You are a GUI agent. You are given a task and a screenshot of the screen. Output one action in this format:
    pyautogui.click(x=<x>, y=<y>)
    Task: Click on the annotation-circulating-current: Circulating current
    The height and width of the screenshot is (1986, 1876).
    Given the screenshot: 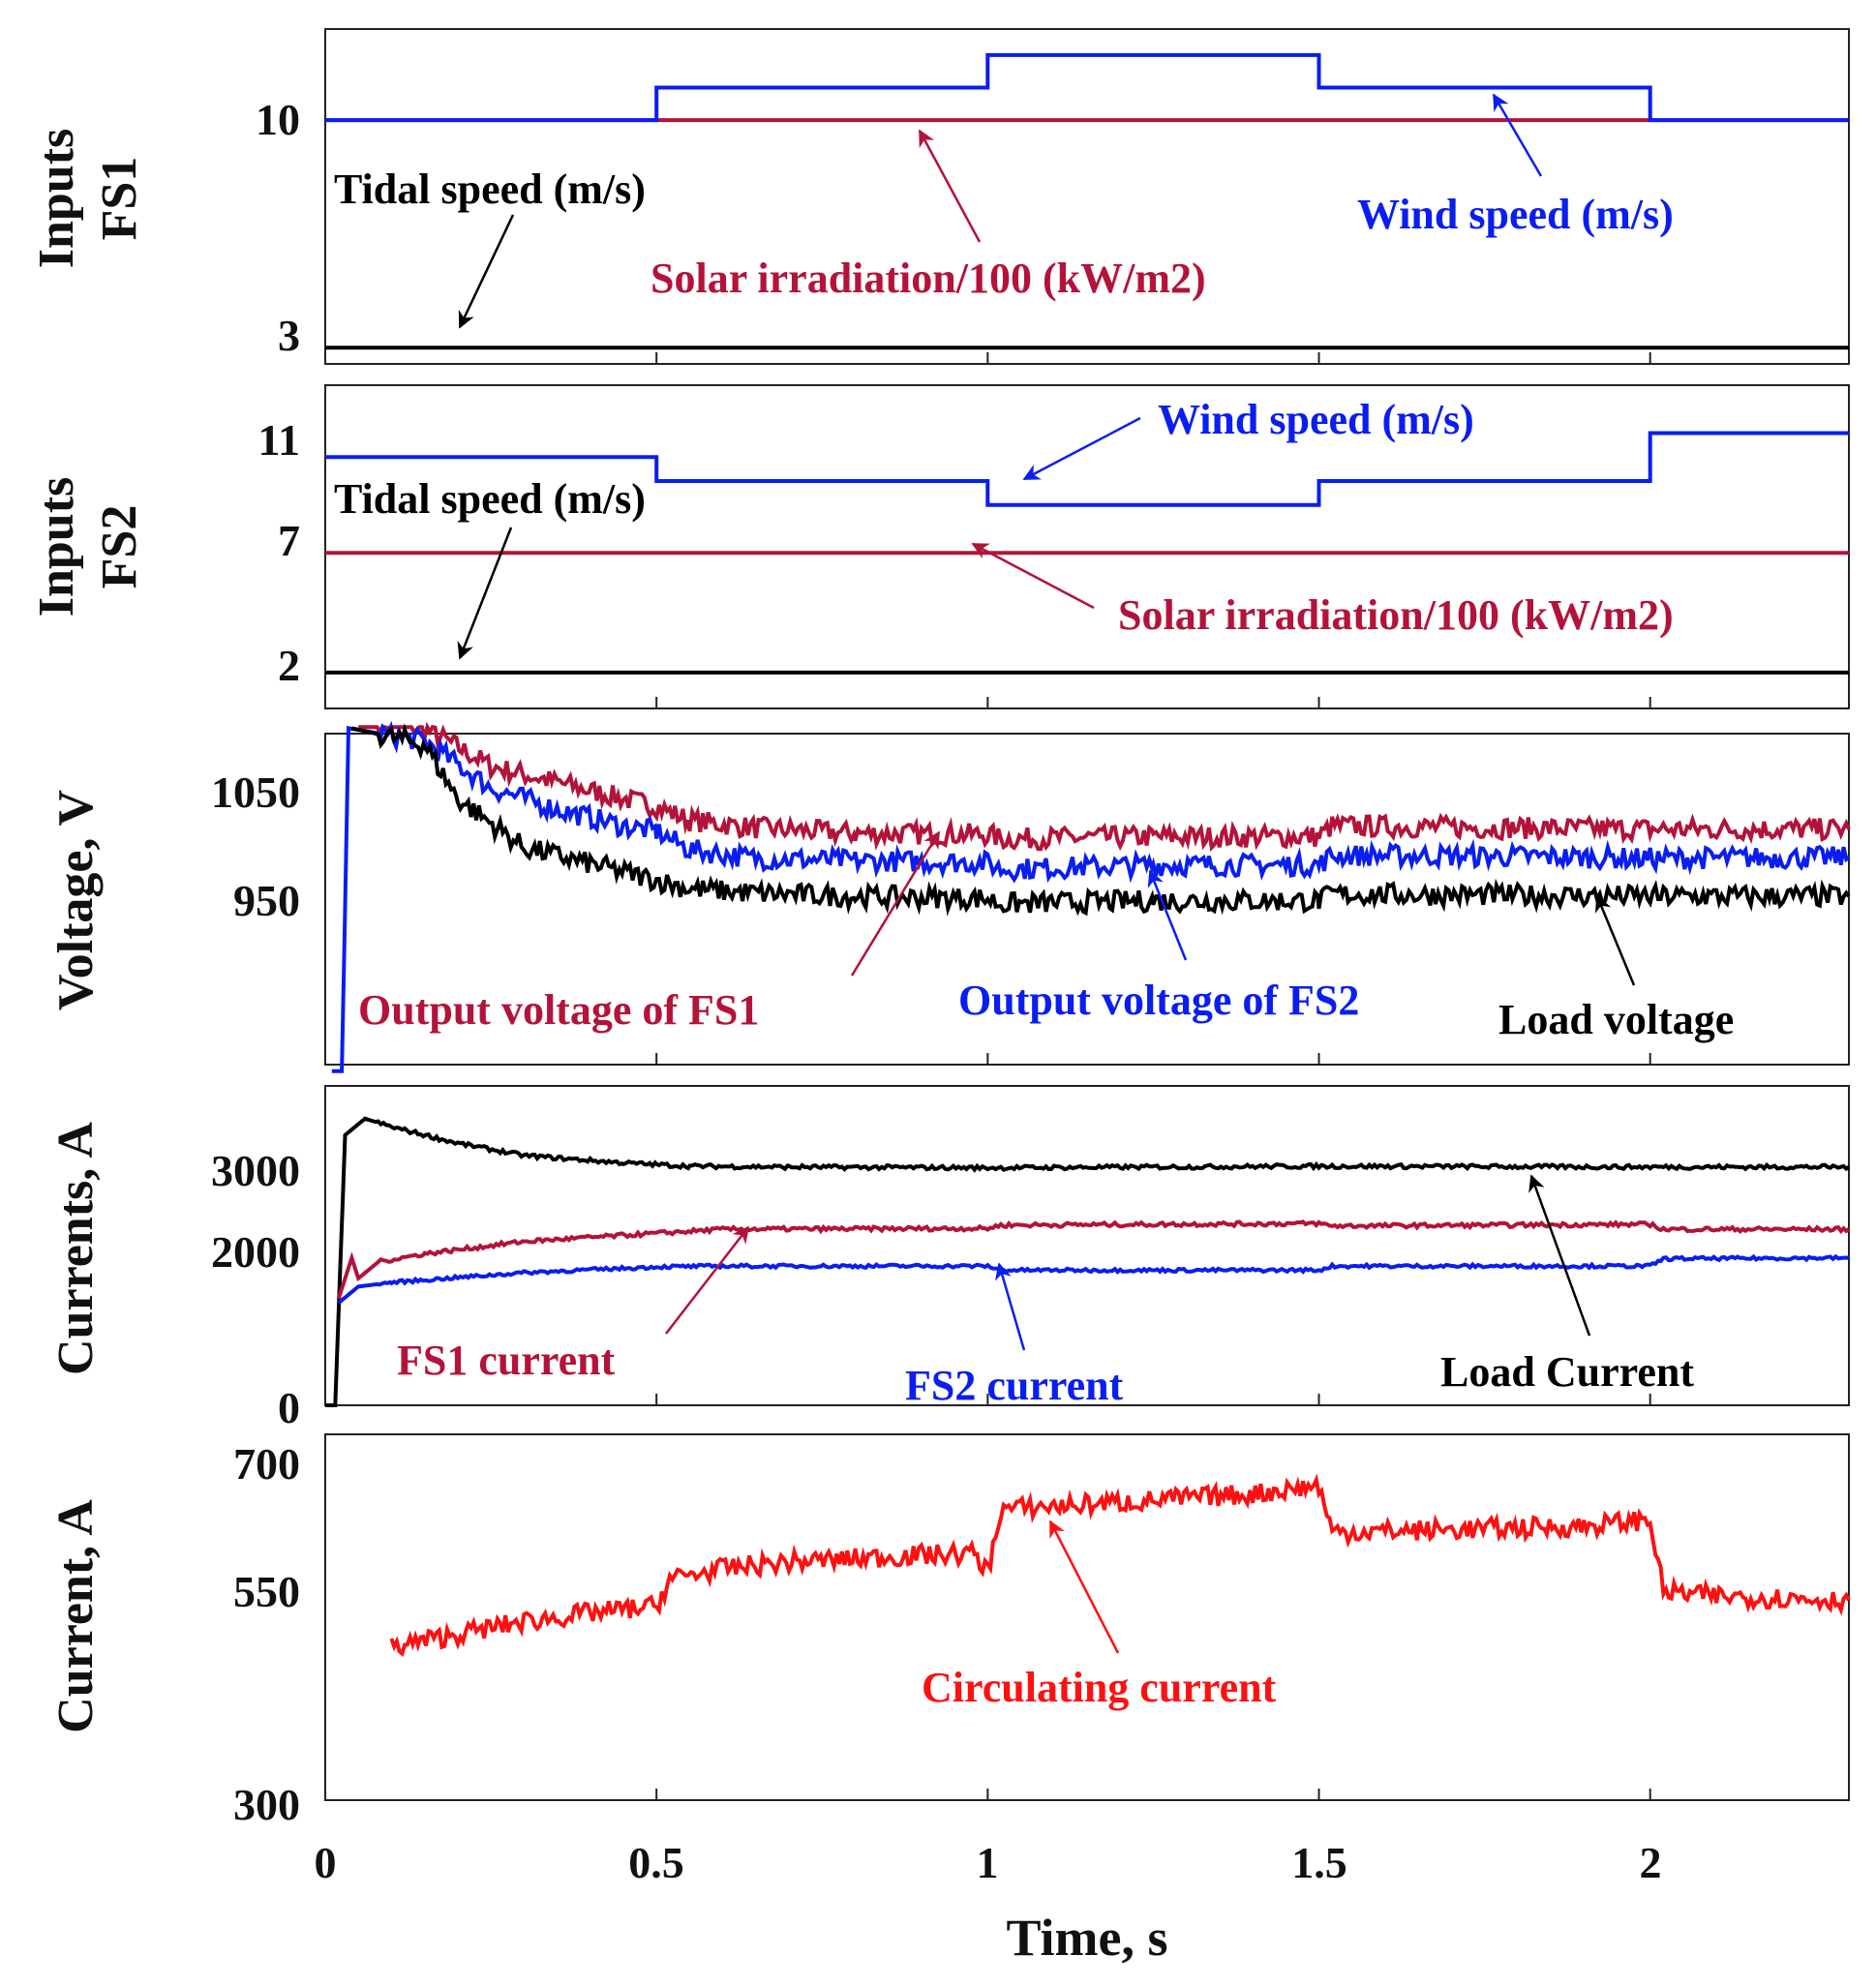 What is the action you would take?
    pyautogui.click(x=1099, y=1687)
    